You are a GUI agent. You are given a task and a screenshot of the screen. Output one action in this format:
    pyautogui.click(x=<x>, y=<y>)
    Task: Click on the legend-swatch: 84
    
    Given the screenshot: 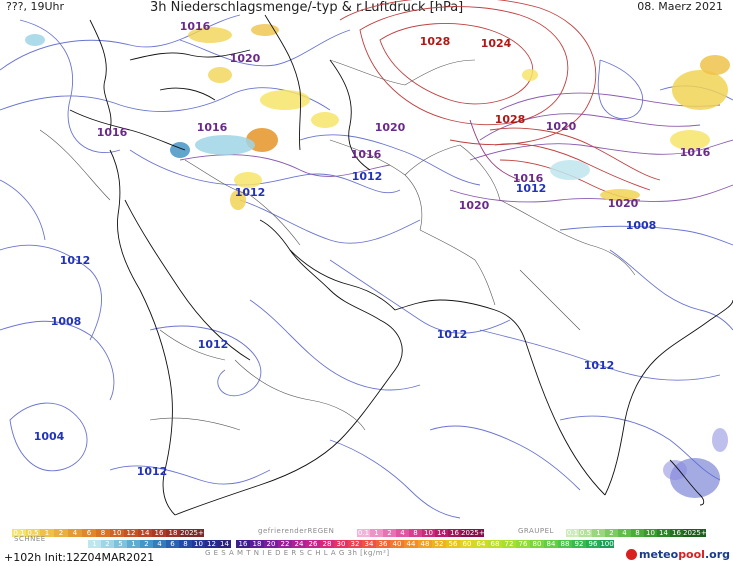 What is the action you would take?
    pyautogui.click(x=551, y=543)
    